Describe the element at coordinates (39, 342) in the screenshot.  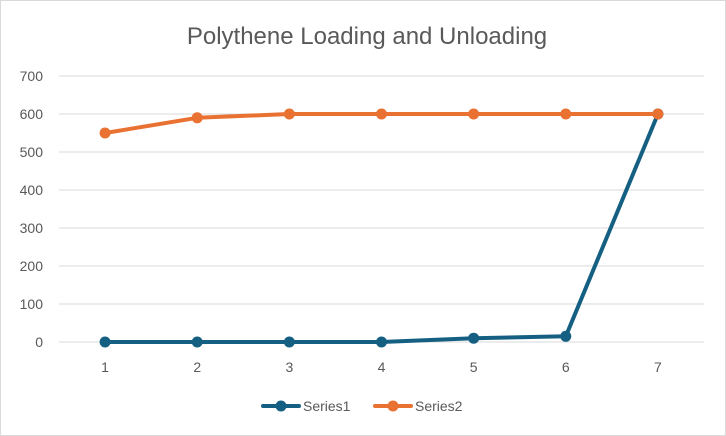
I see `y-tick-label: 0` at that location.